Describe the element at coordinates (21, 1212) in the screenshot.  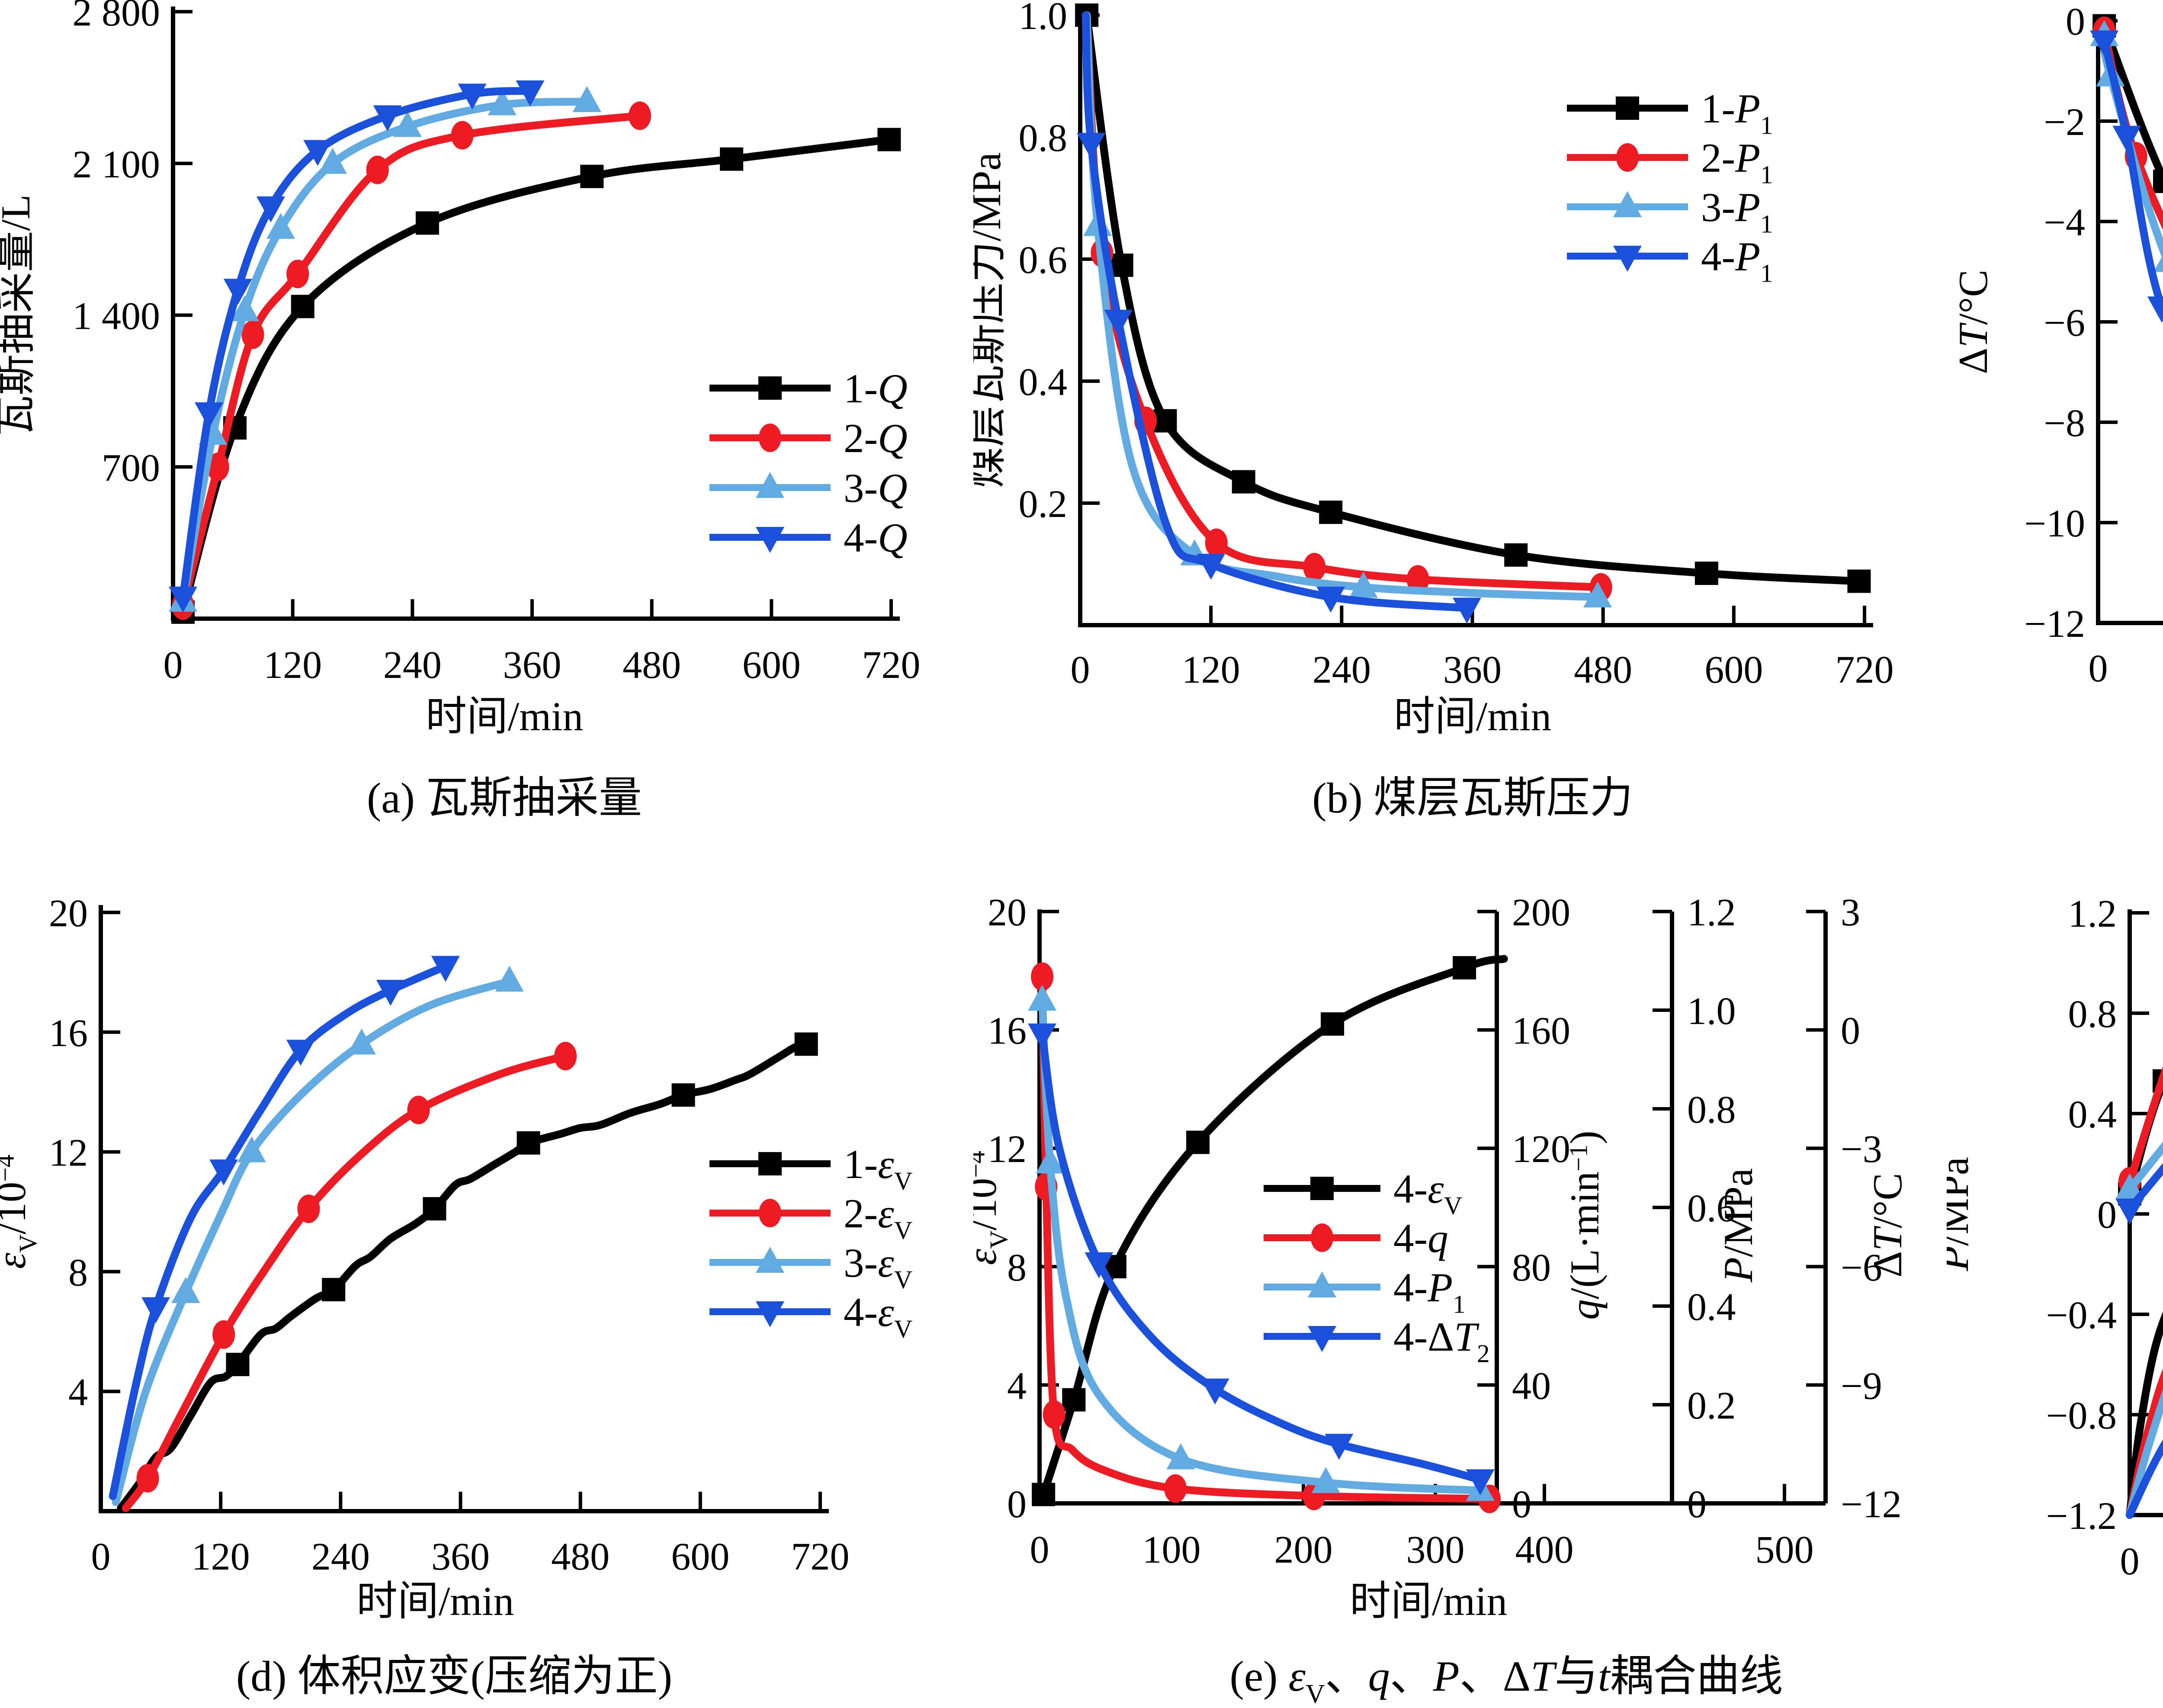
I see `svg-text: εV/10−4` at that location.